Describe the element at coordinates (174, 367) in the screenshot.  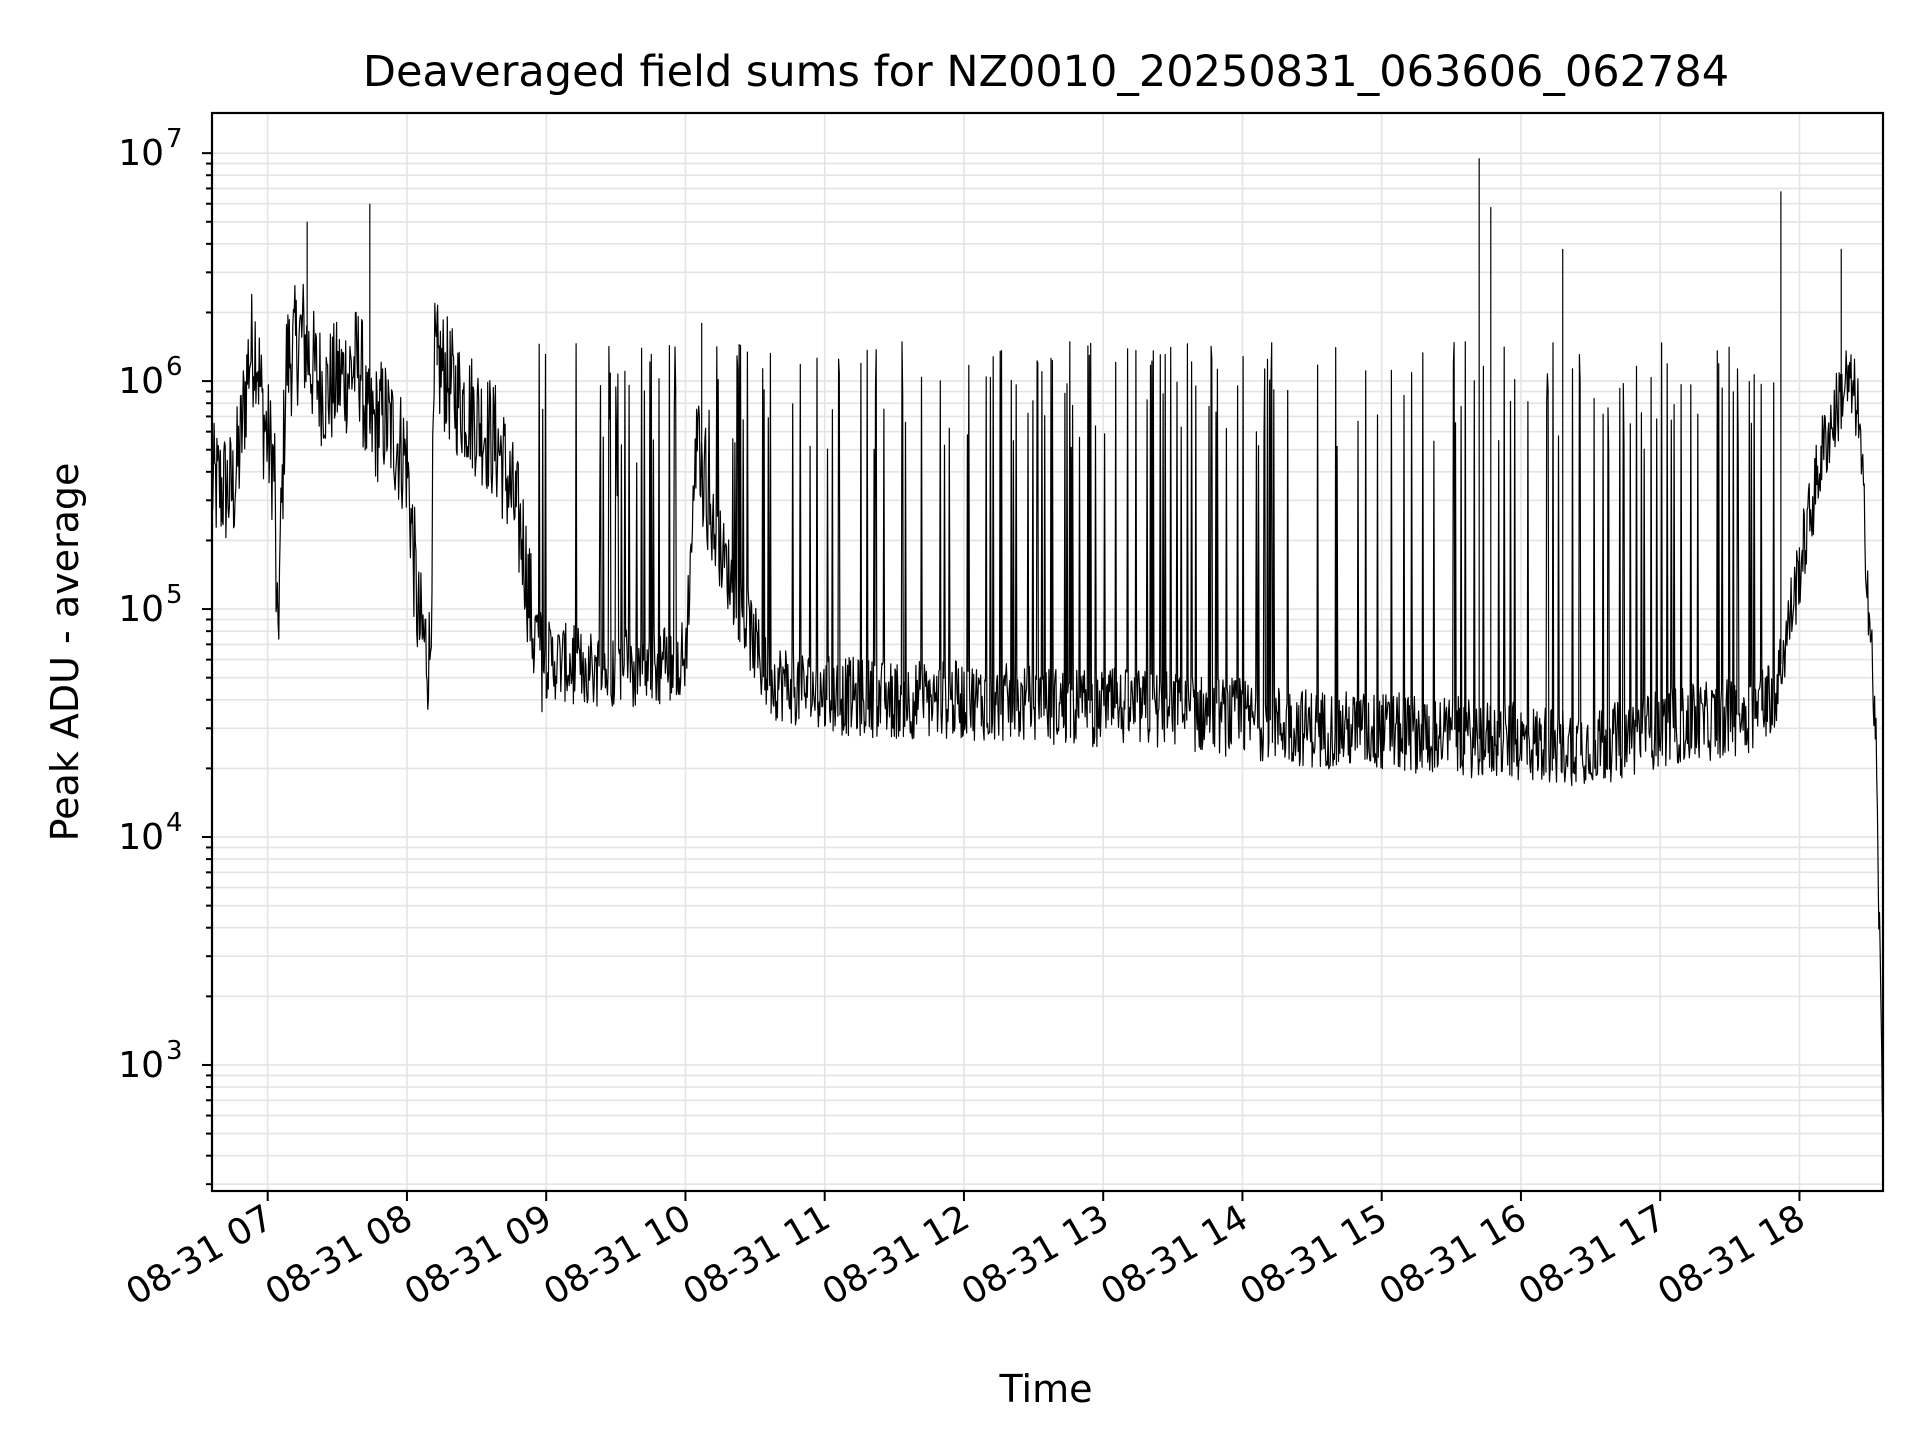
I see `y-tick-exponent: 6` at that location.